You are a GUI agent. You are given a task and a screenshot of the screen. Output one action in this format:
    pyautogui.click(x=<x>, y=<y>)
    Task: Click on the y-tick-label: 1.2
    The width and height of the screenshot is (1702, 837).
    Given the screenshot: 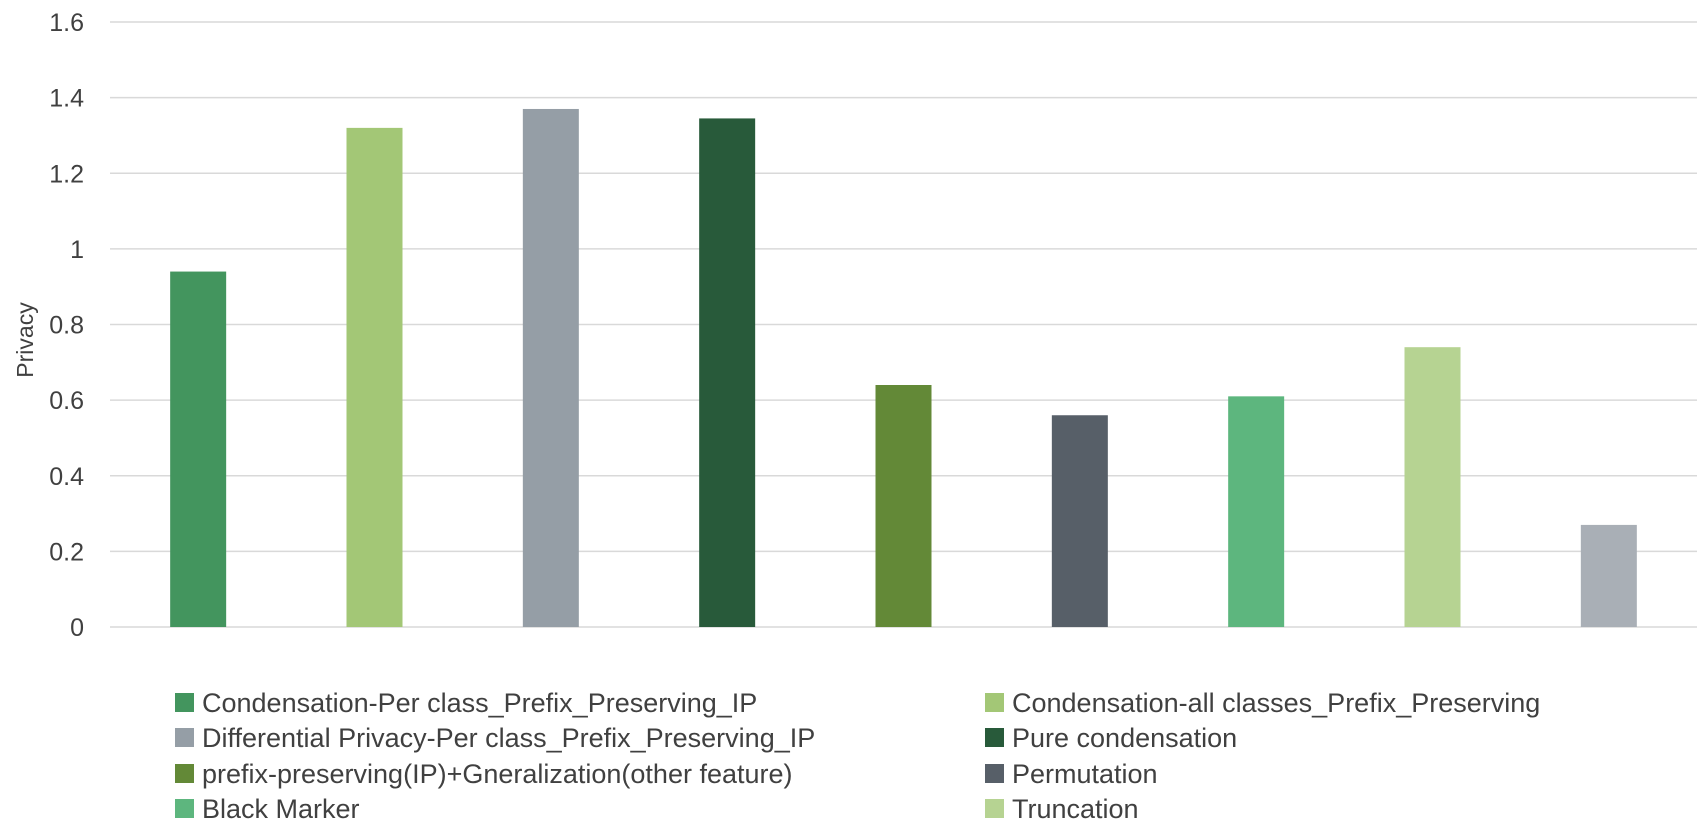 What is the action you would take?
    pyautogui.click(x=66, y=174)
    